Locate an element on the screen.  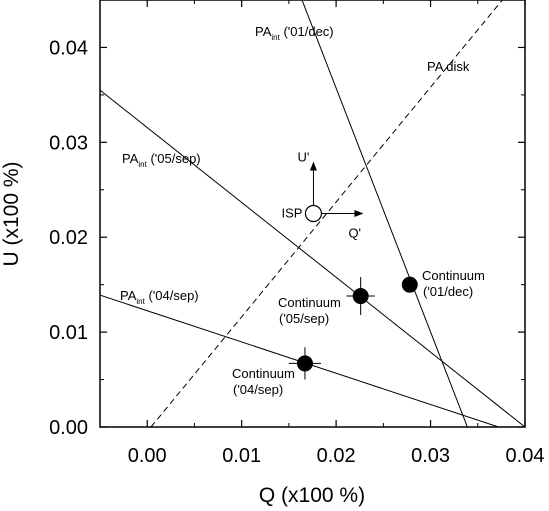
q-prime-label: Q' is located at coordinates (354, 233).